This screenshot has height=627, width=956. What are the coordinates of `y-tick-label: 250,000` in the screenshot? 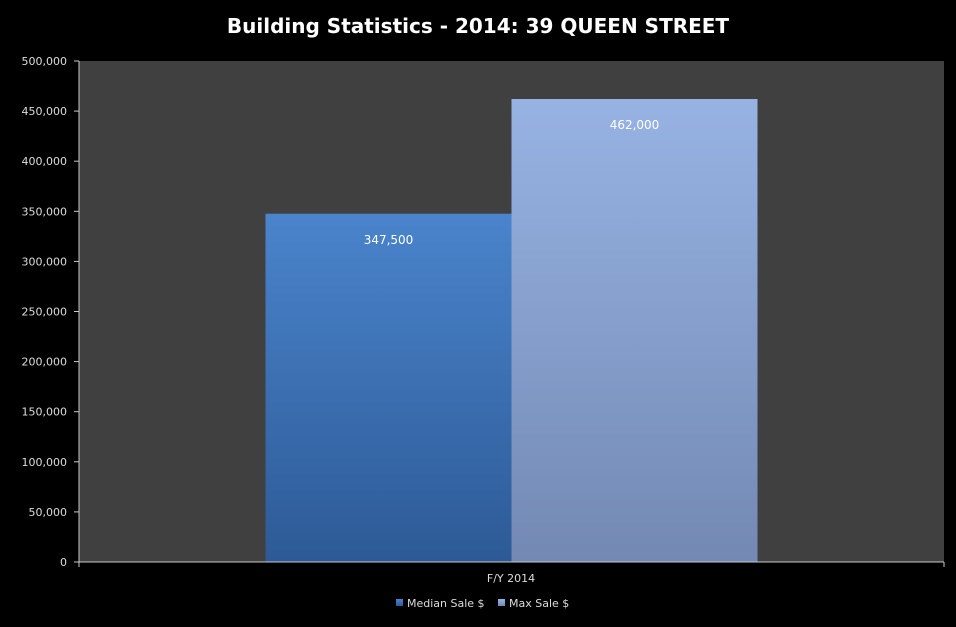 It's located at (45, 312).